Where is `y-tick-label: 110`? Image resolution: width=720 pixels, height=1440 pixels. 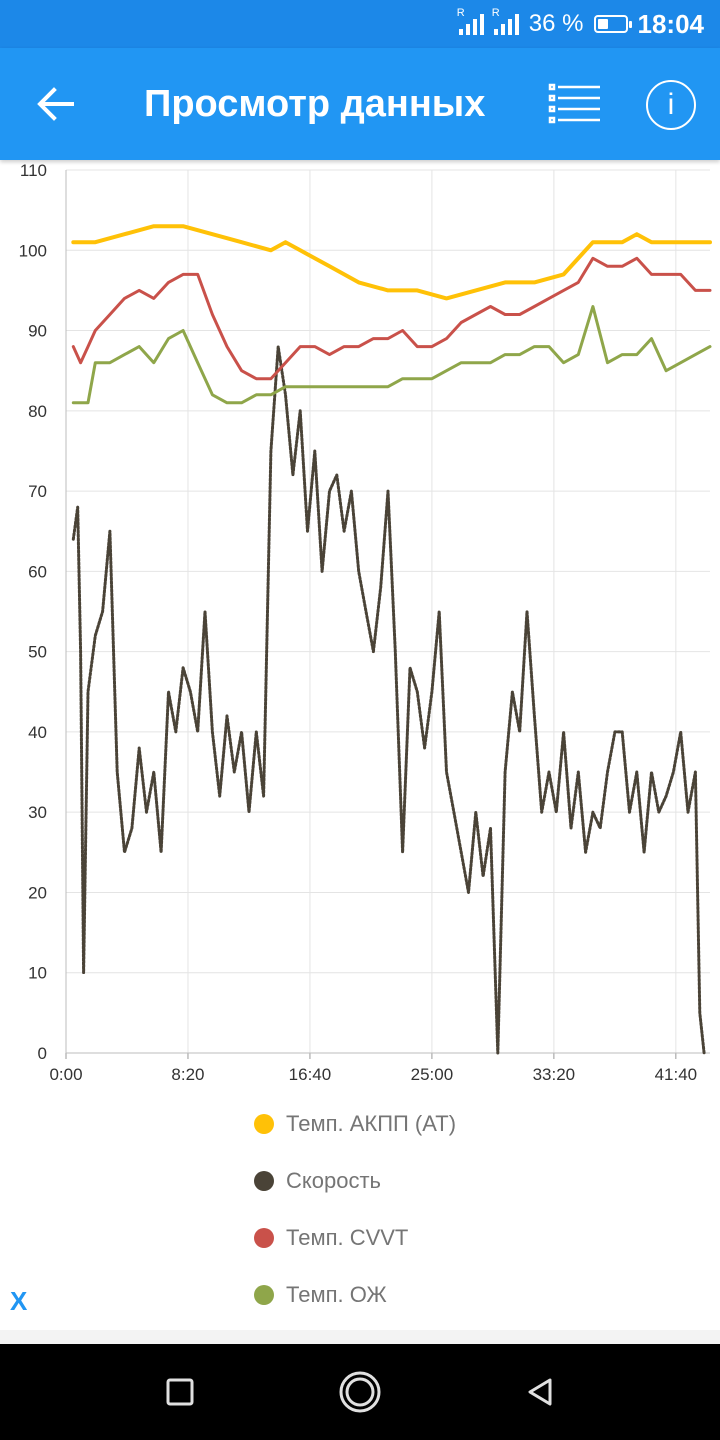
y-tick-label: 110 is located at coordinates (33, 170).